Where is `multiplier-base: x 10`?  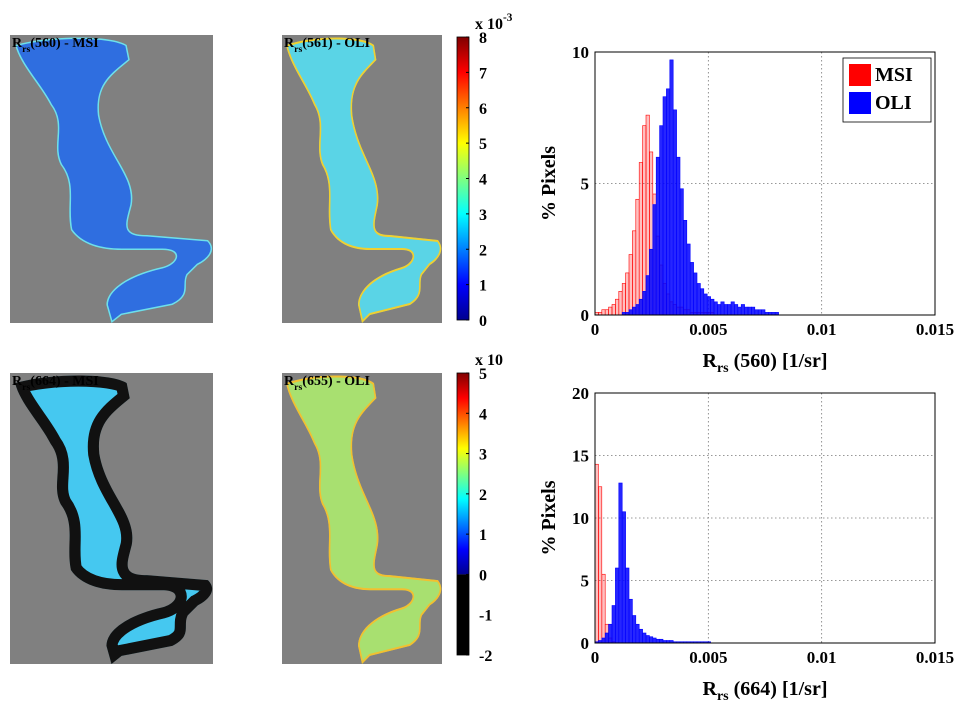
multiplier-base: x 10 is located at coordinates (489, 360).